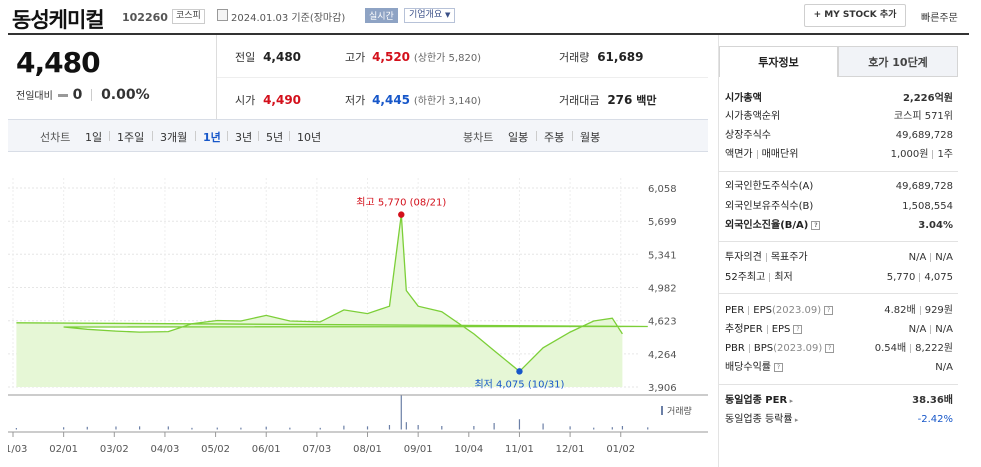 The width and height of the screenshot is (981, 467). Describe the element at coordinates (939, 18) in the screenshot. I see `quick-order-button: 빠른주문` at that location.